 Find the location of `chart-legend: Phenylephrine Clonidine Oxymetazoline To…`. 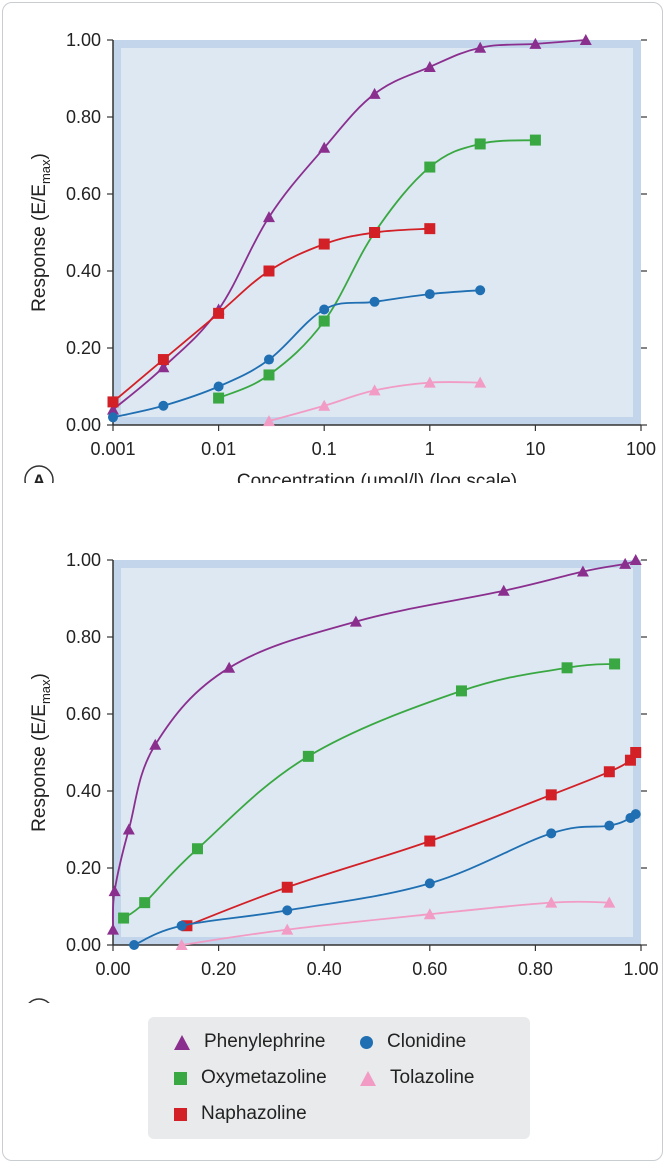

chart-legend: Phenylephrine Clonidine Oxymetazoline To… is located at coordinates (339, 1078).